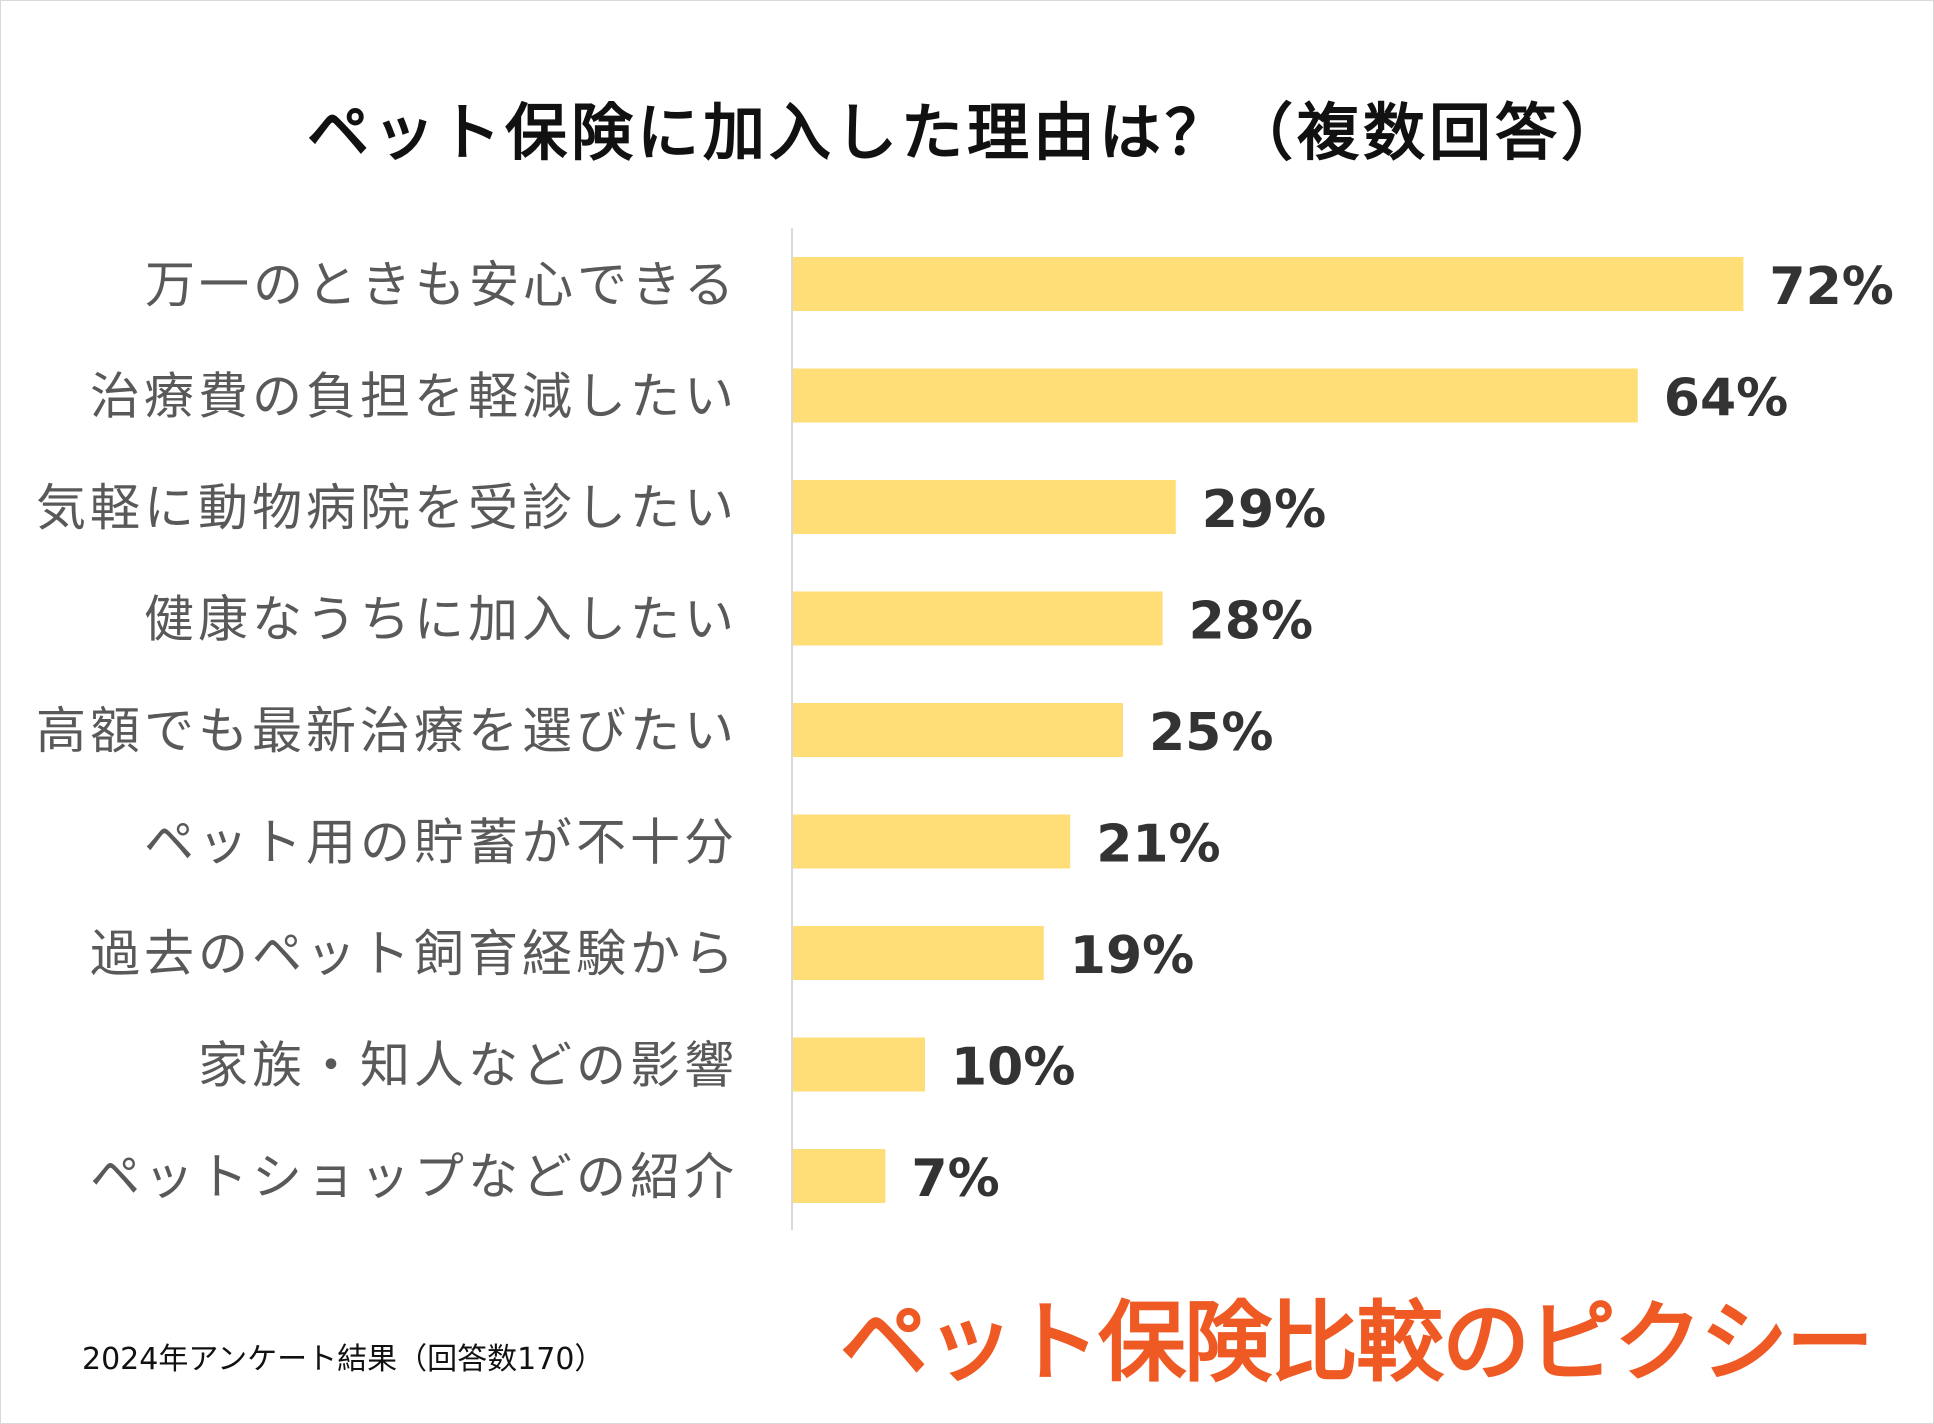  What do you see at coordinates (1251, 622) in the screenshot?
I see `value-label: 28%` at bounding box center [1251, 622].